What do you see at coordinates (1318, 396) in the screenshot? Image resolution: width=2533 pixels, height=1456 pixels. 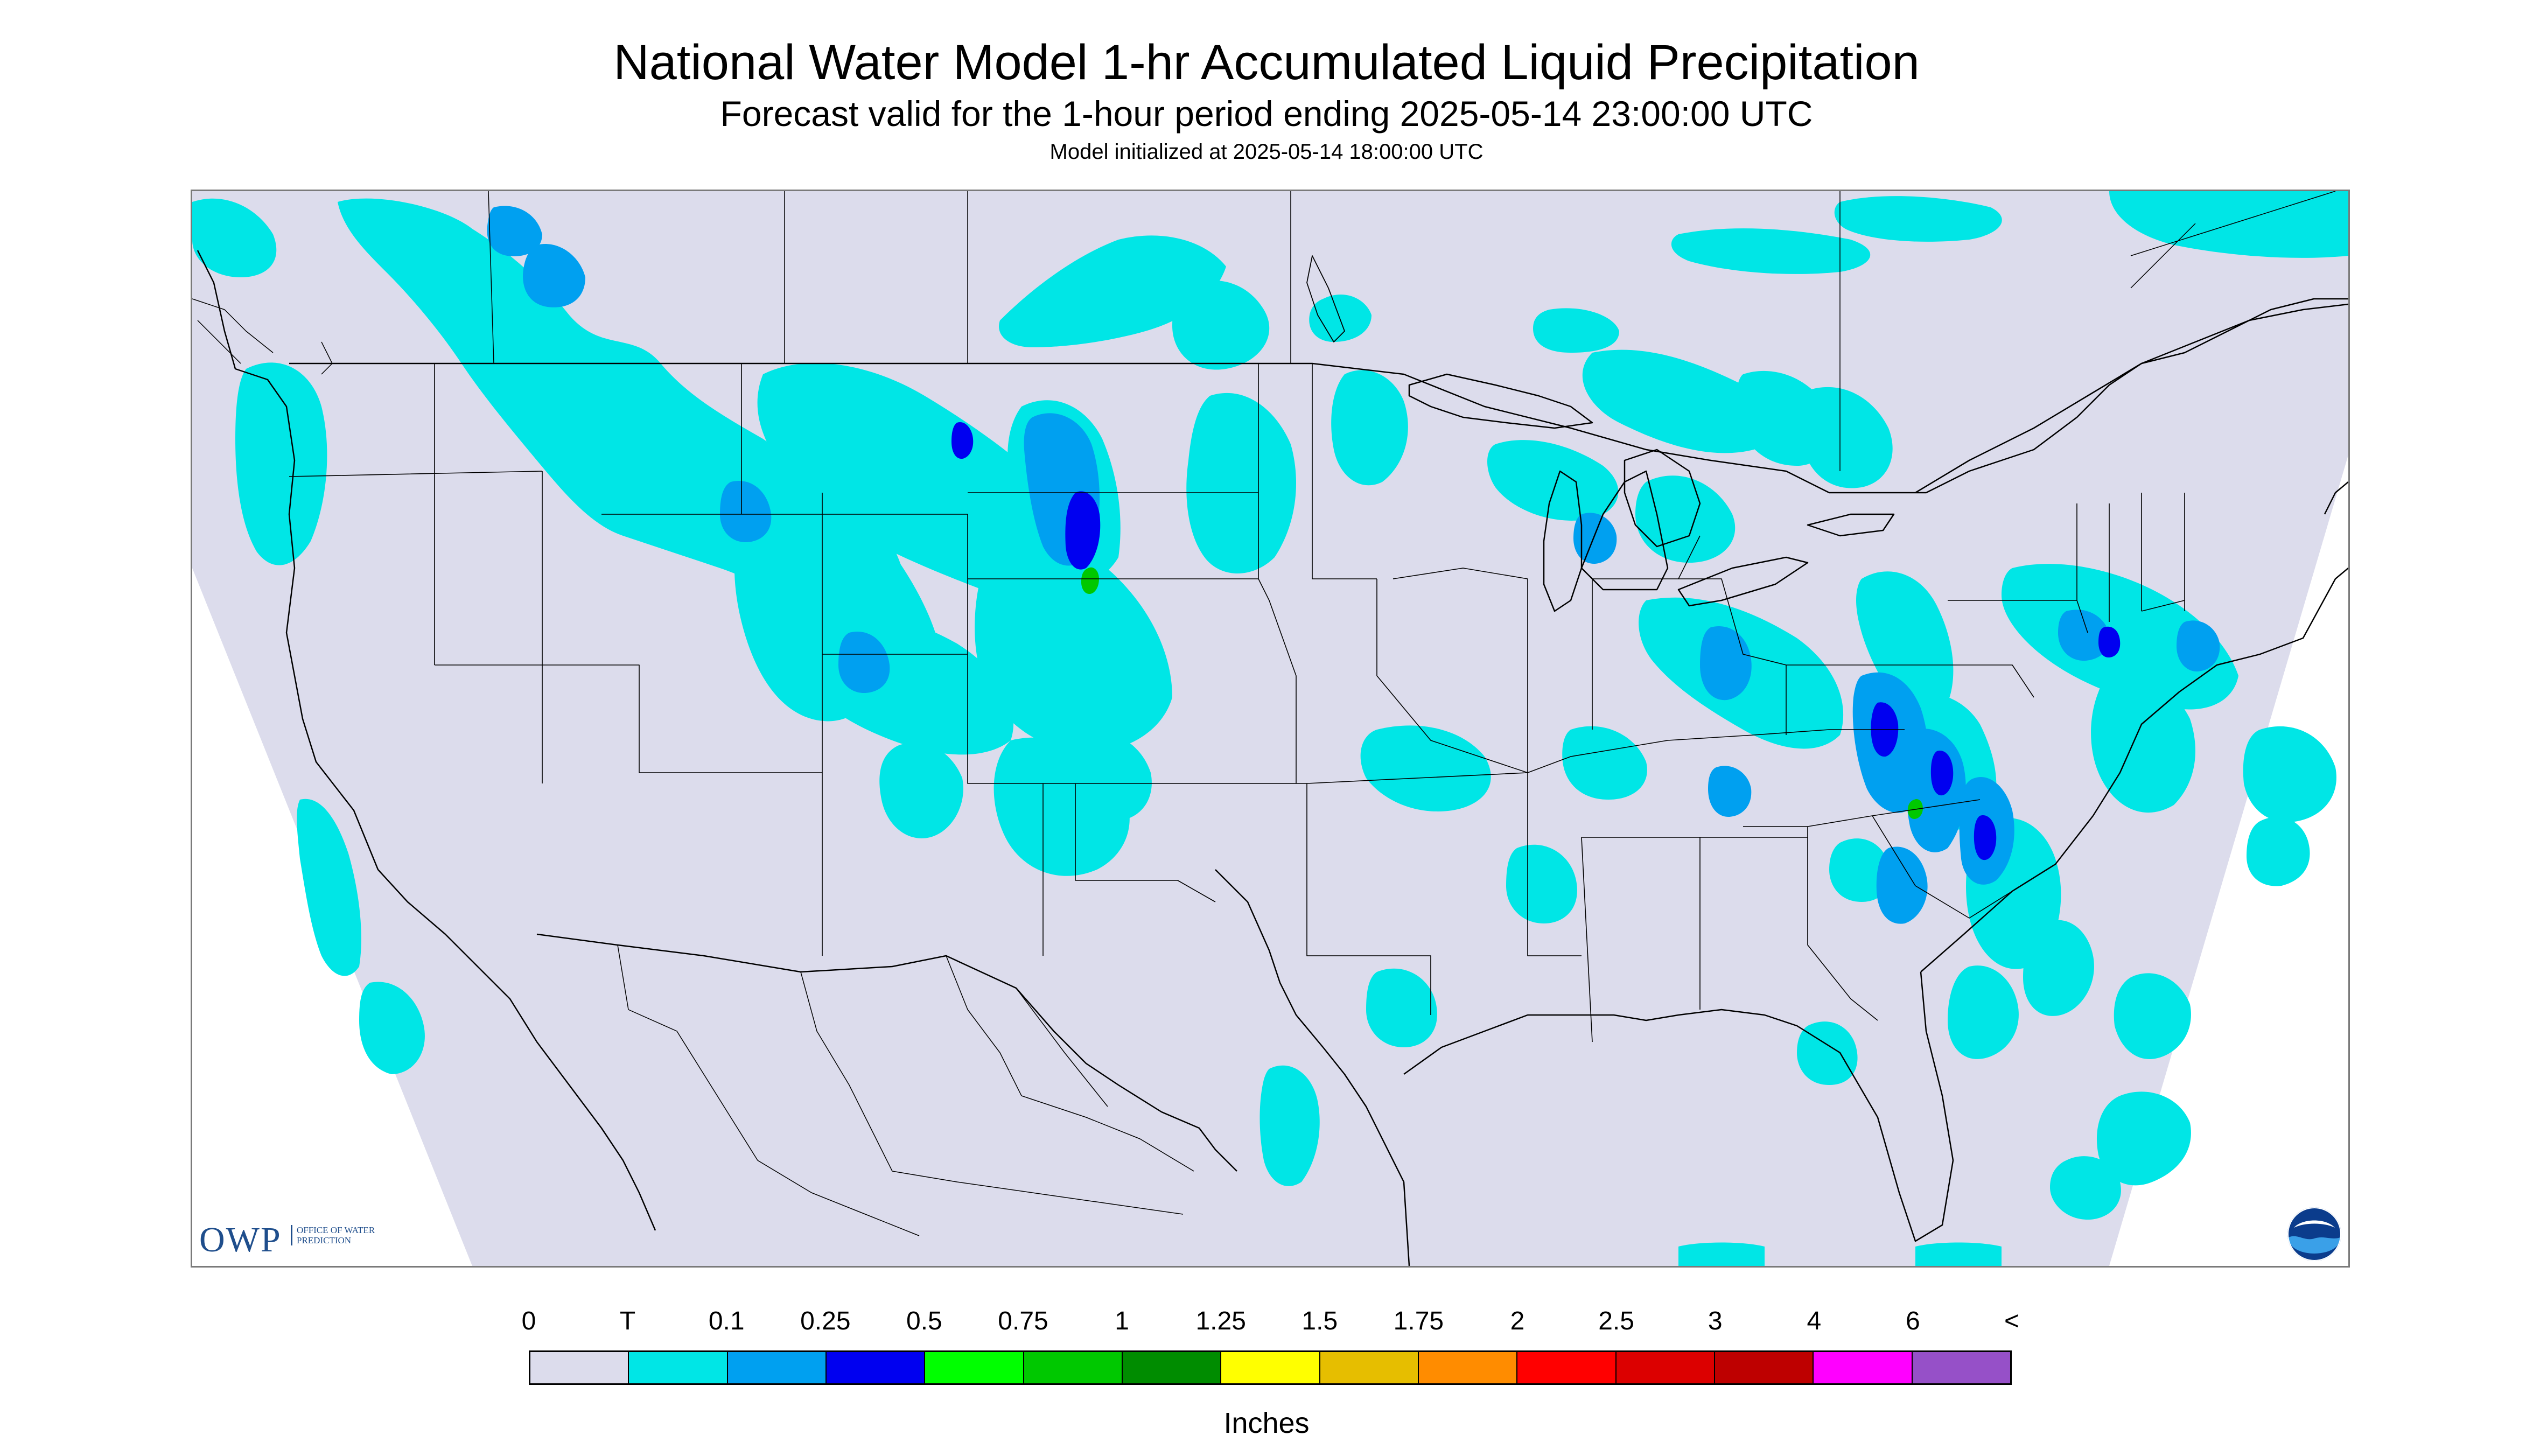 I see `us-canada-border` at bounding box center [1318, 396].